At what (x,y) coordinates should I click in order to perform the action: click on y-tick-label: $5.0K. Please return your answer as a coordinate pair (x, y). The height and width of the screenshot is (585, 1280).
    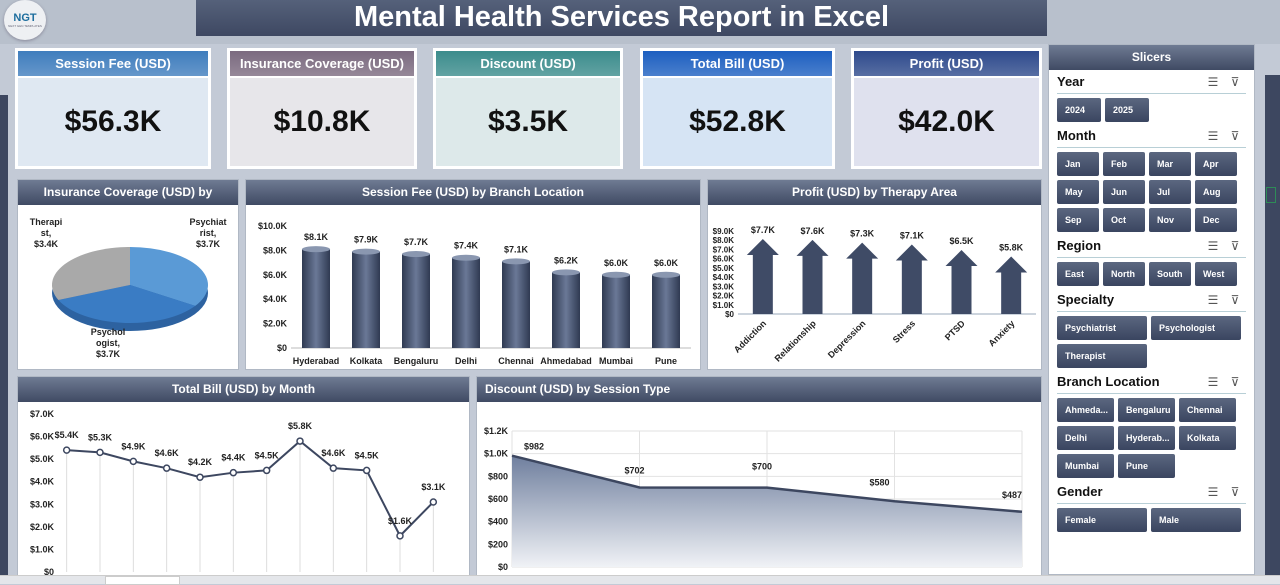
    Looking at the image, I should click on (42, 459).